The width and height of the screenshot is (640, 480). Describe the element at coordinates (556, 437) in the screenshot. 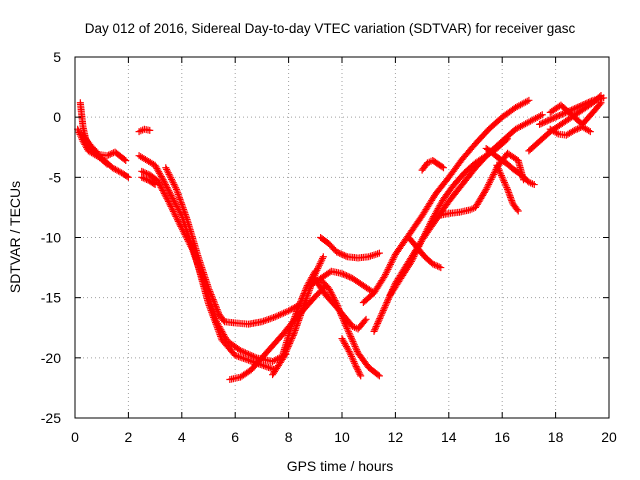

I see `x-tick-label: 18` at that location.